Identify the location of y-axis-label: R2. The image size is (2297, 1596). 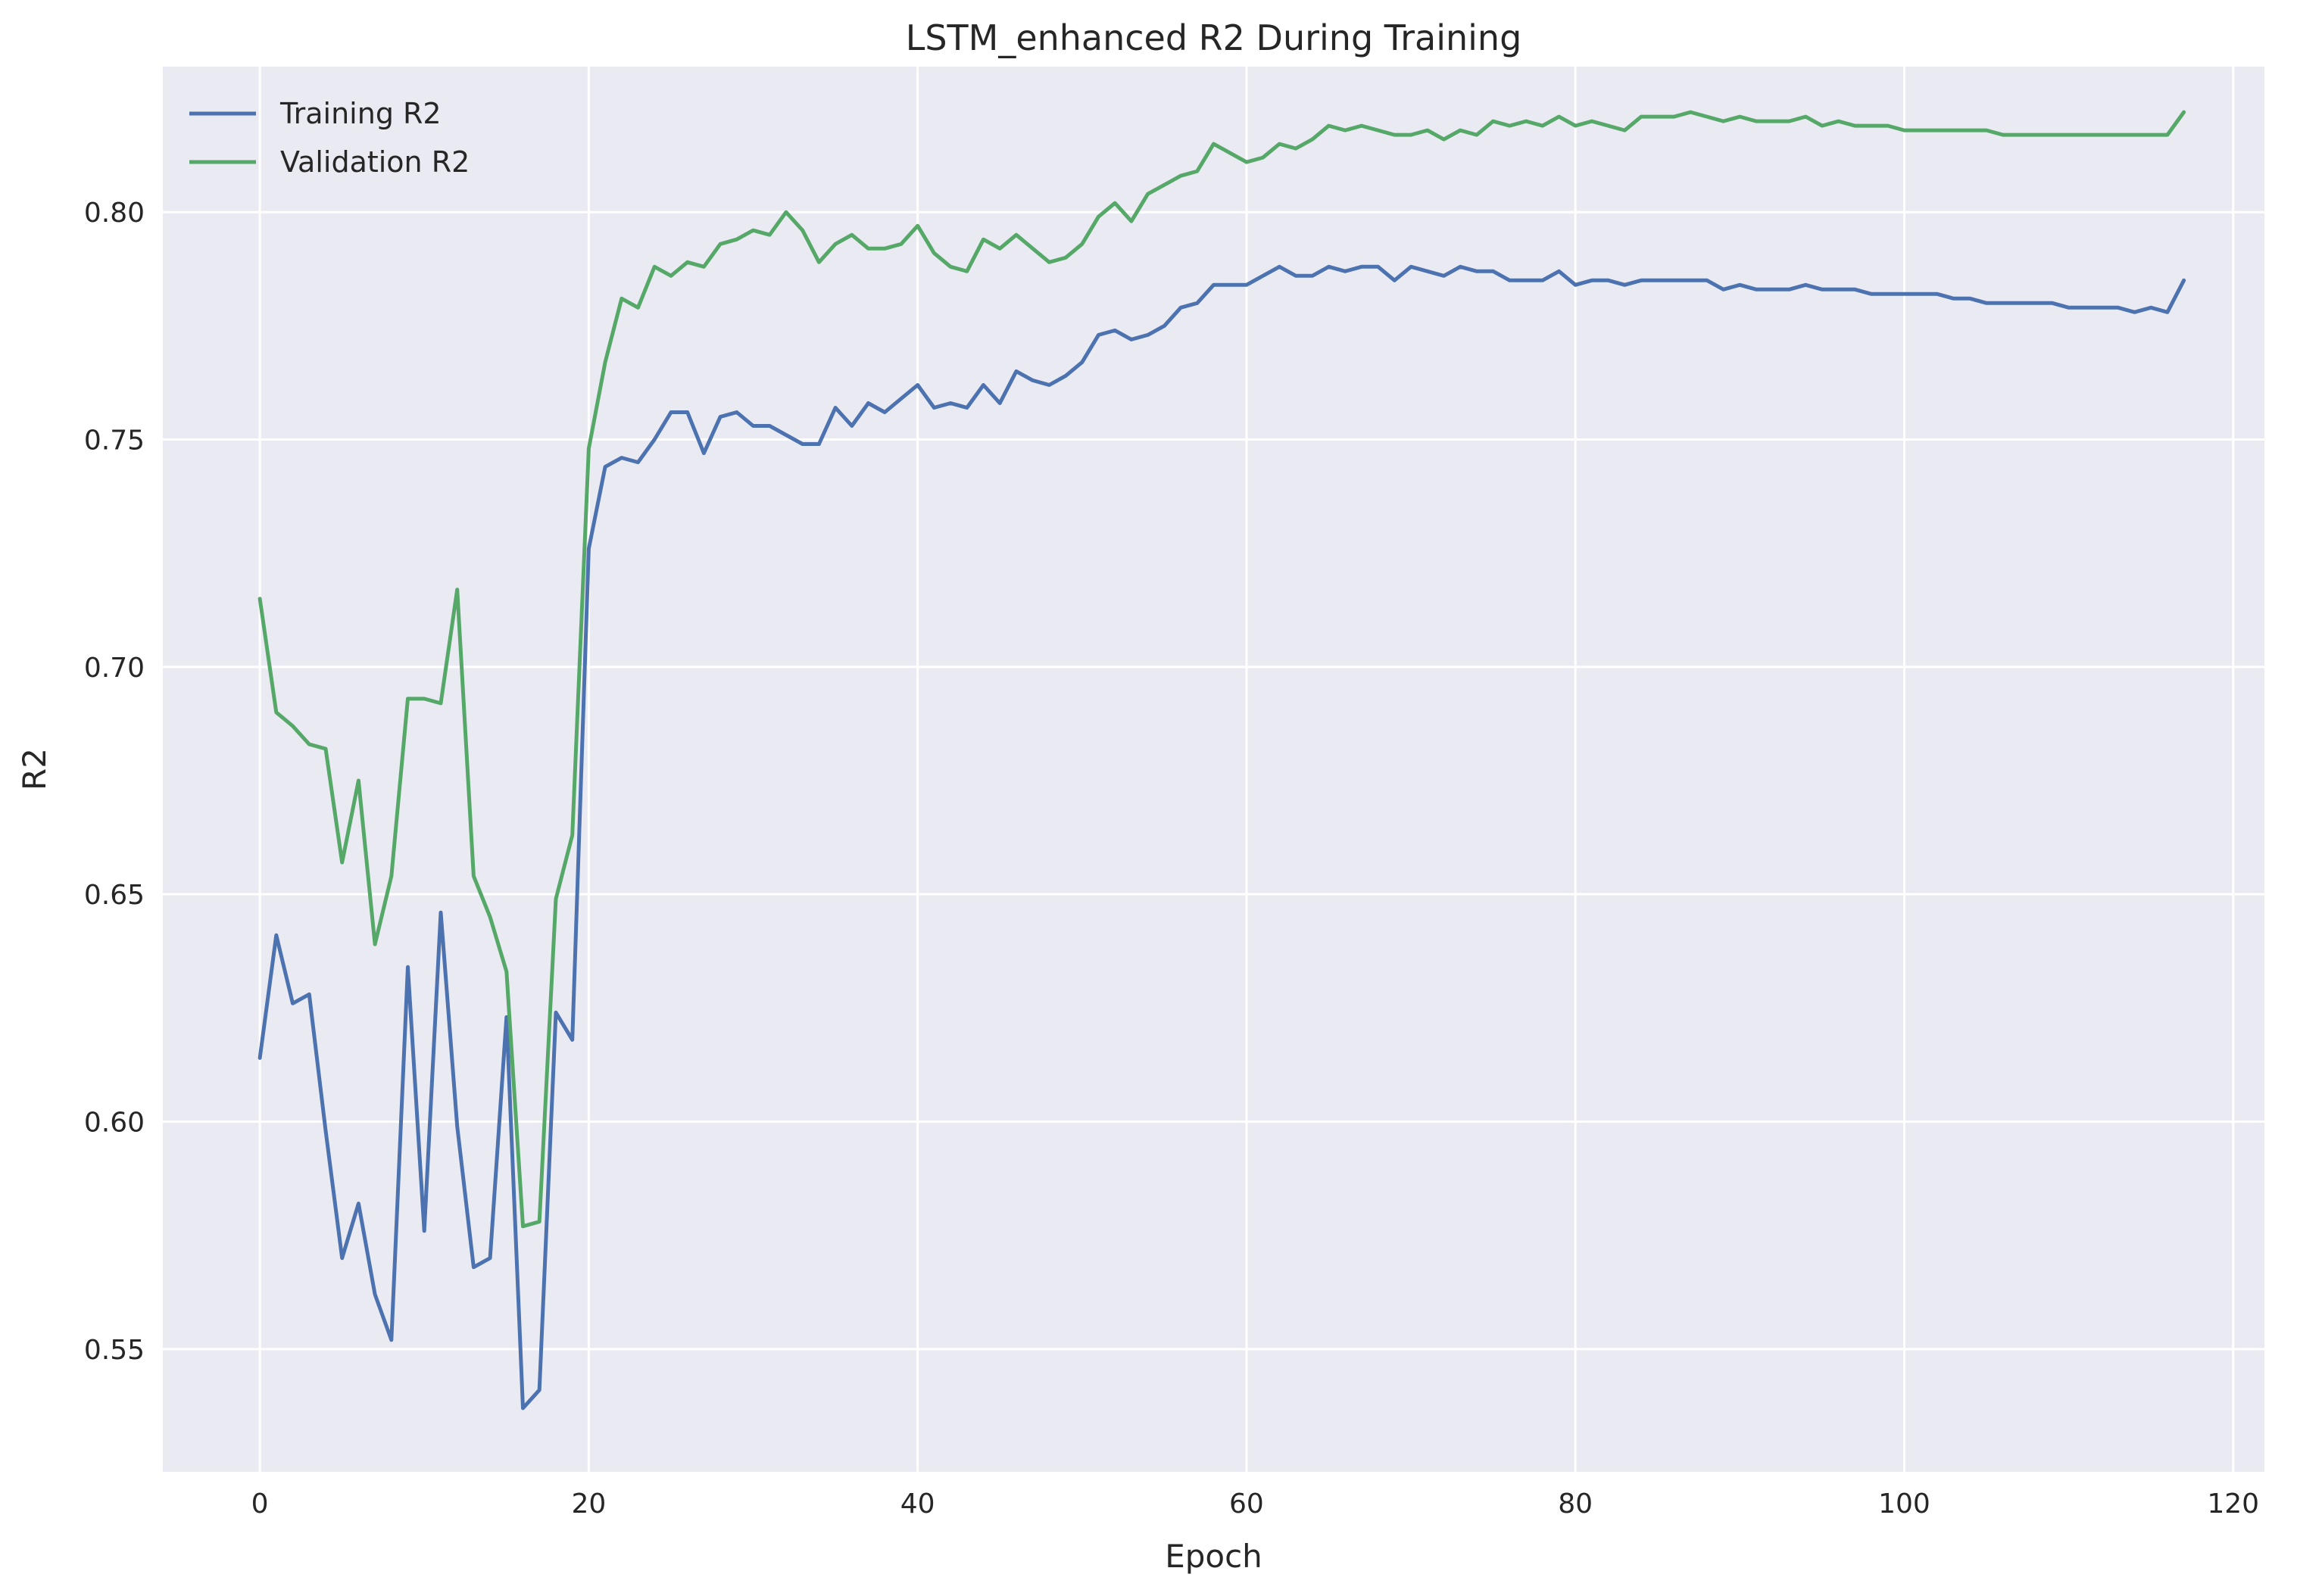
(34, 769).